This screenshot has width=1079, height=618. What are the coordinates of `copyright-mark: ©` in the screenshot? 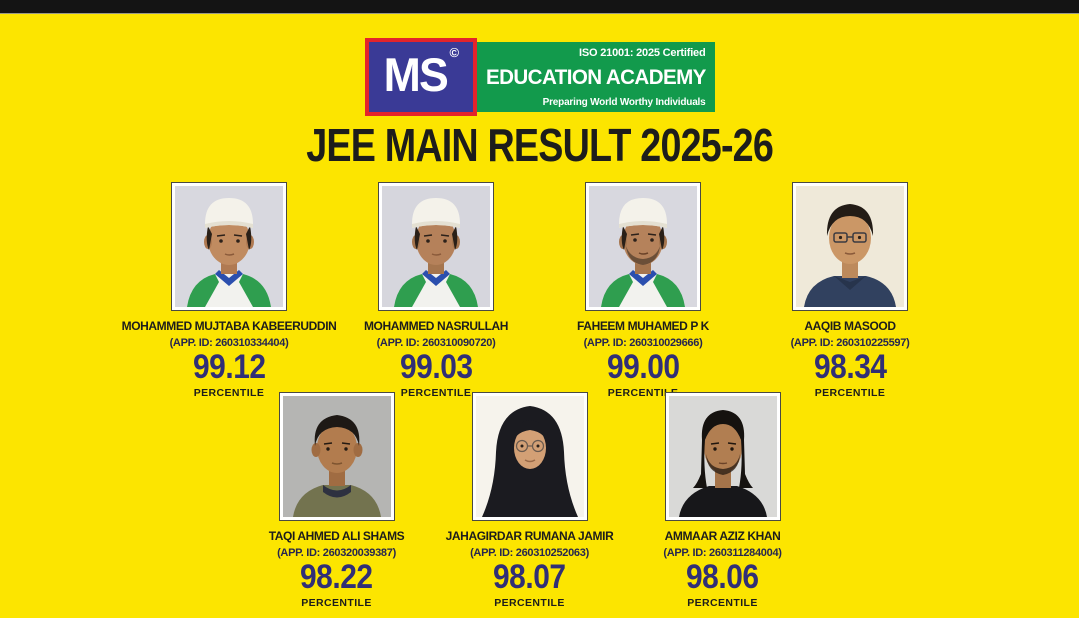 It's located at (454, 52).